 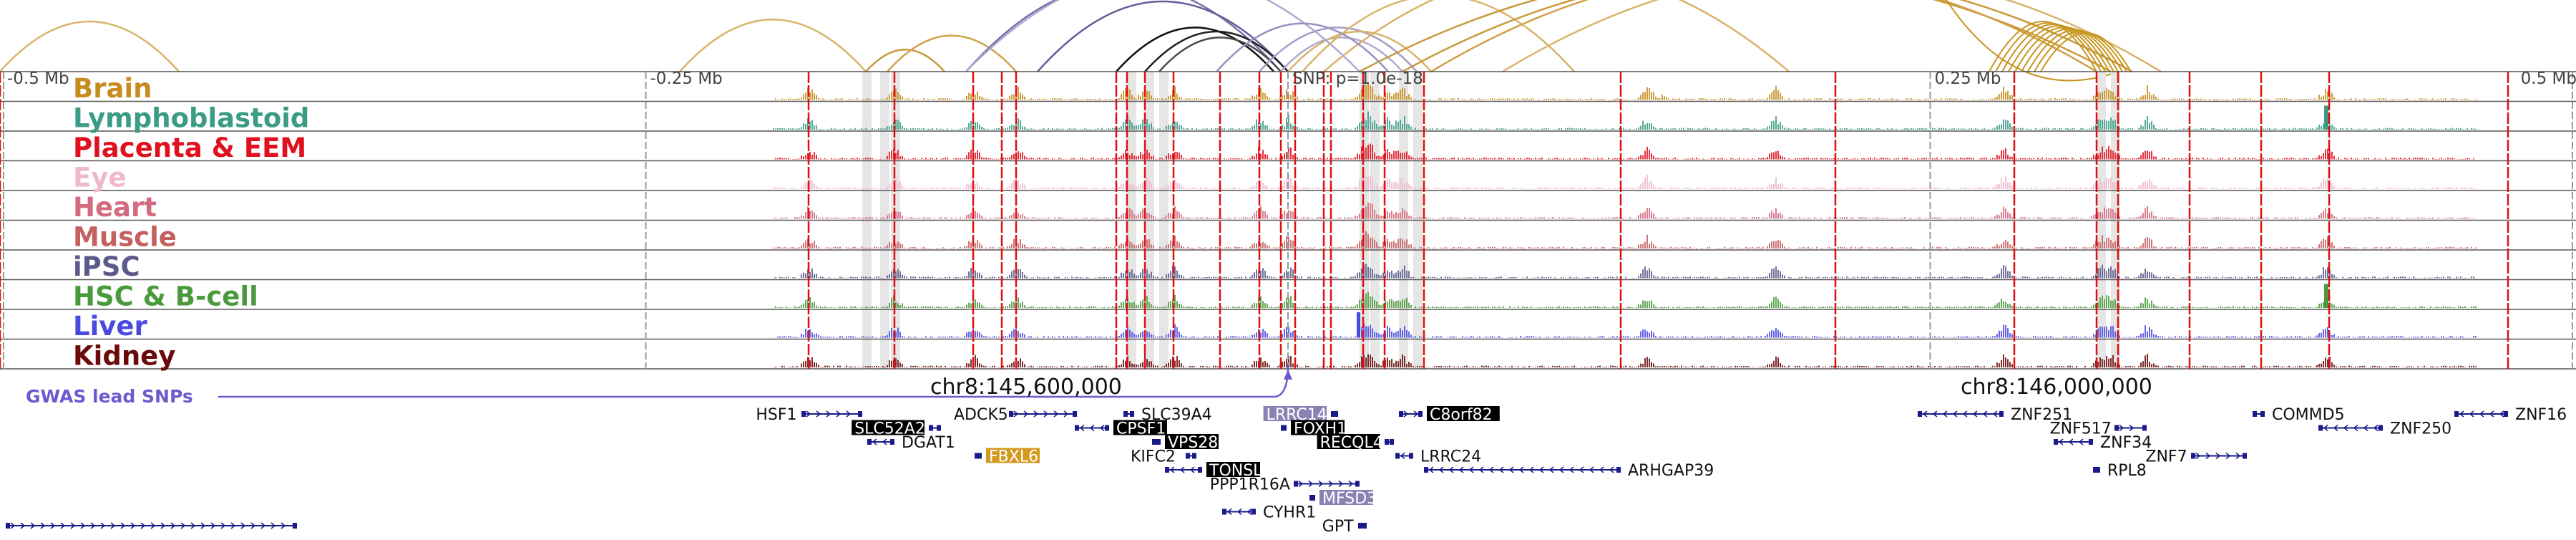 What do you see at coordinates (2127, 471) in the screenshot?
I see `gene-label: RPL8` at bounding box center [2127, 471].